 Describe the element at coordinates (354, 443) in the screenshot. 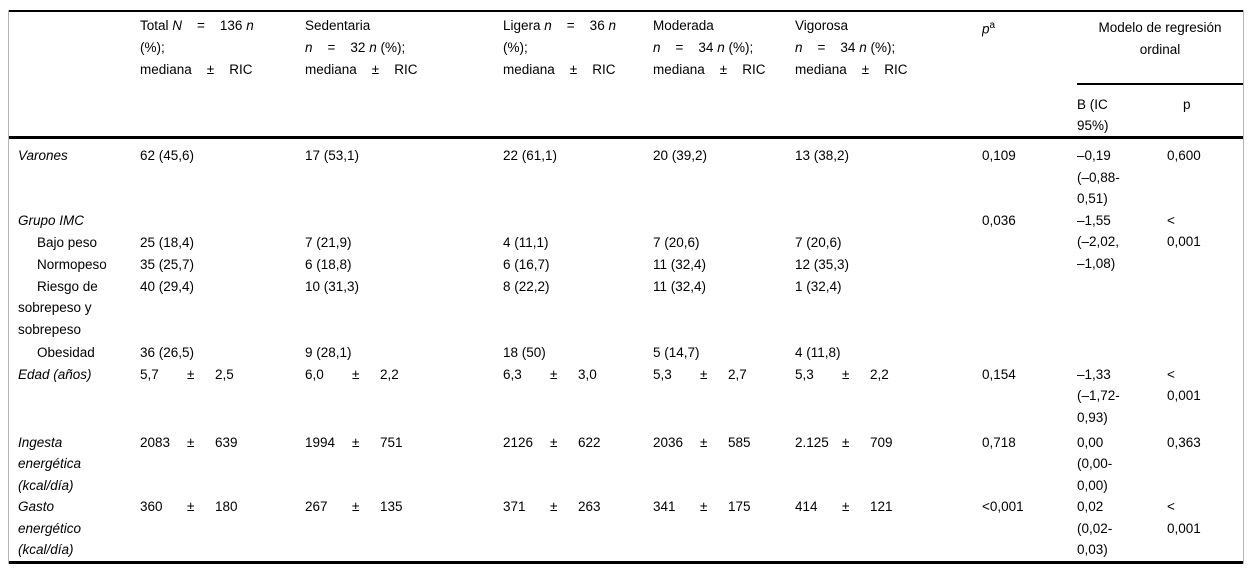

I see `stat-value: 1994 ±751` at that location.